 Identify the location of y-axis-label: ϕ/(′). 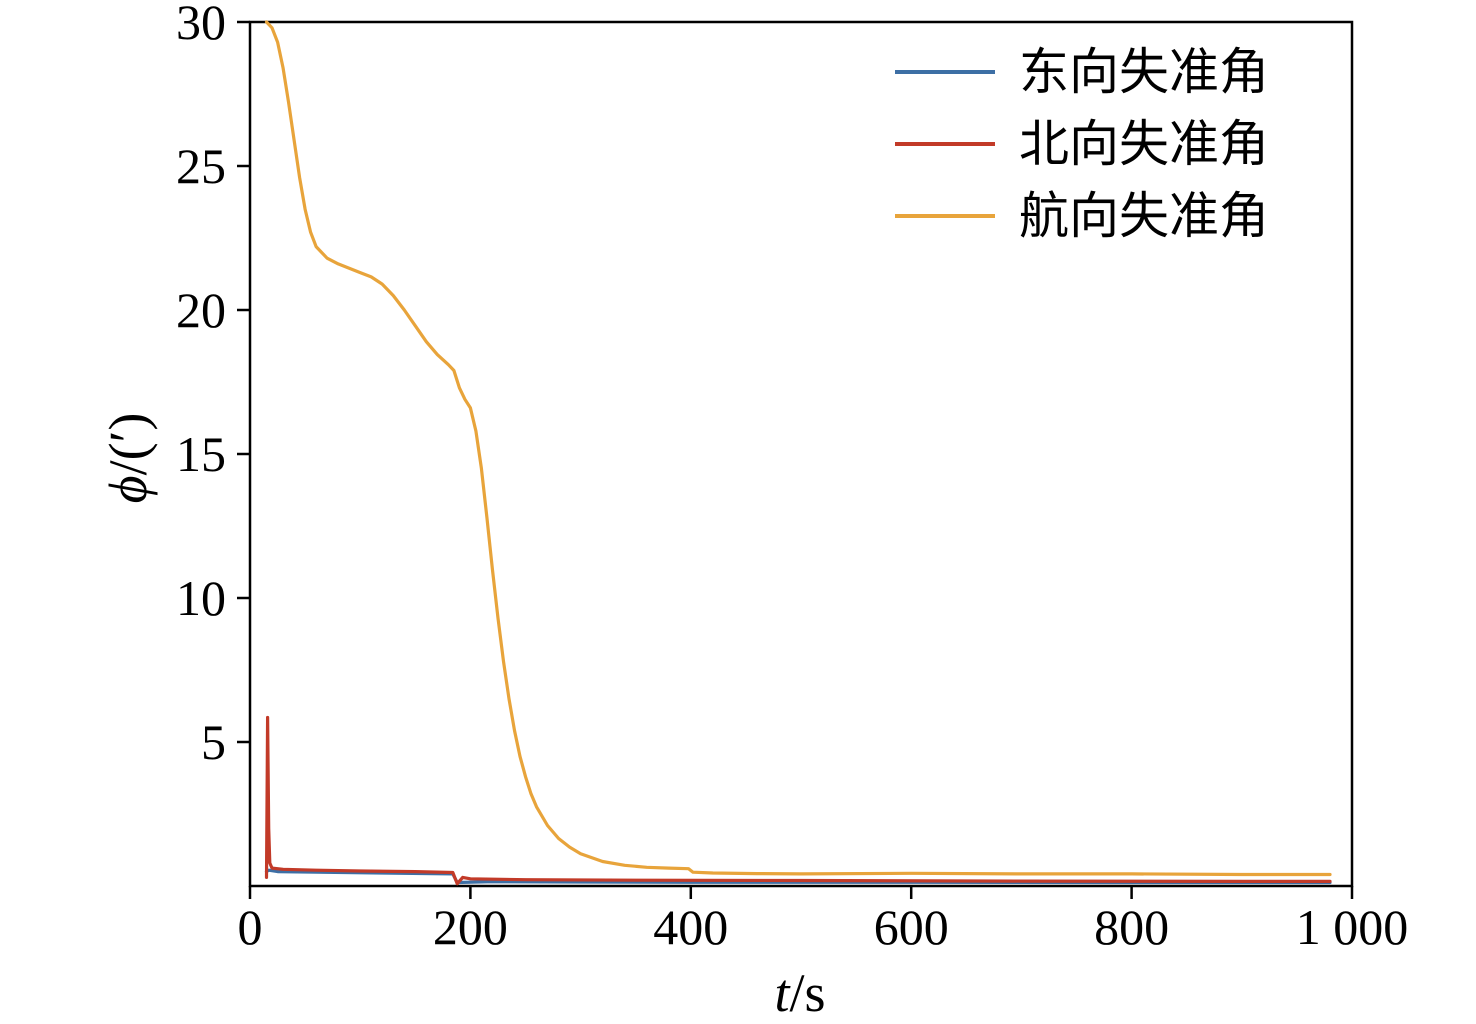
(128, 458).